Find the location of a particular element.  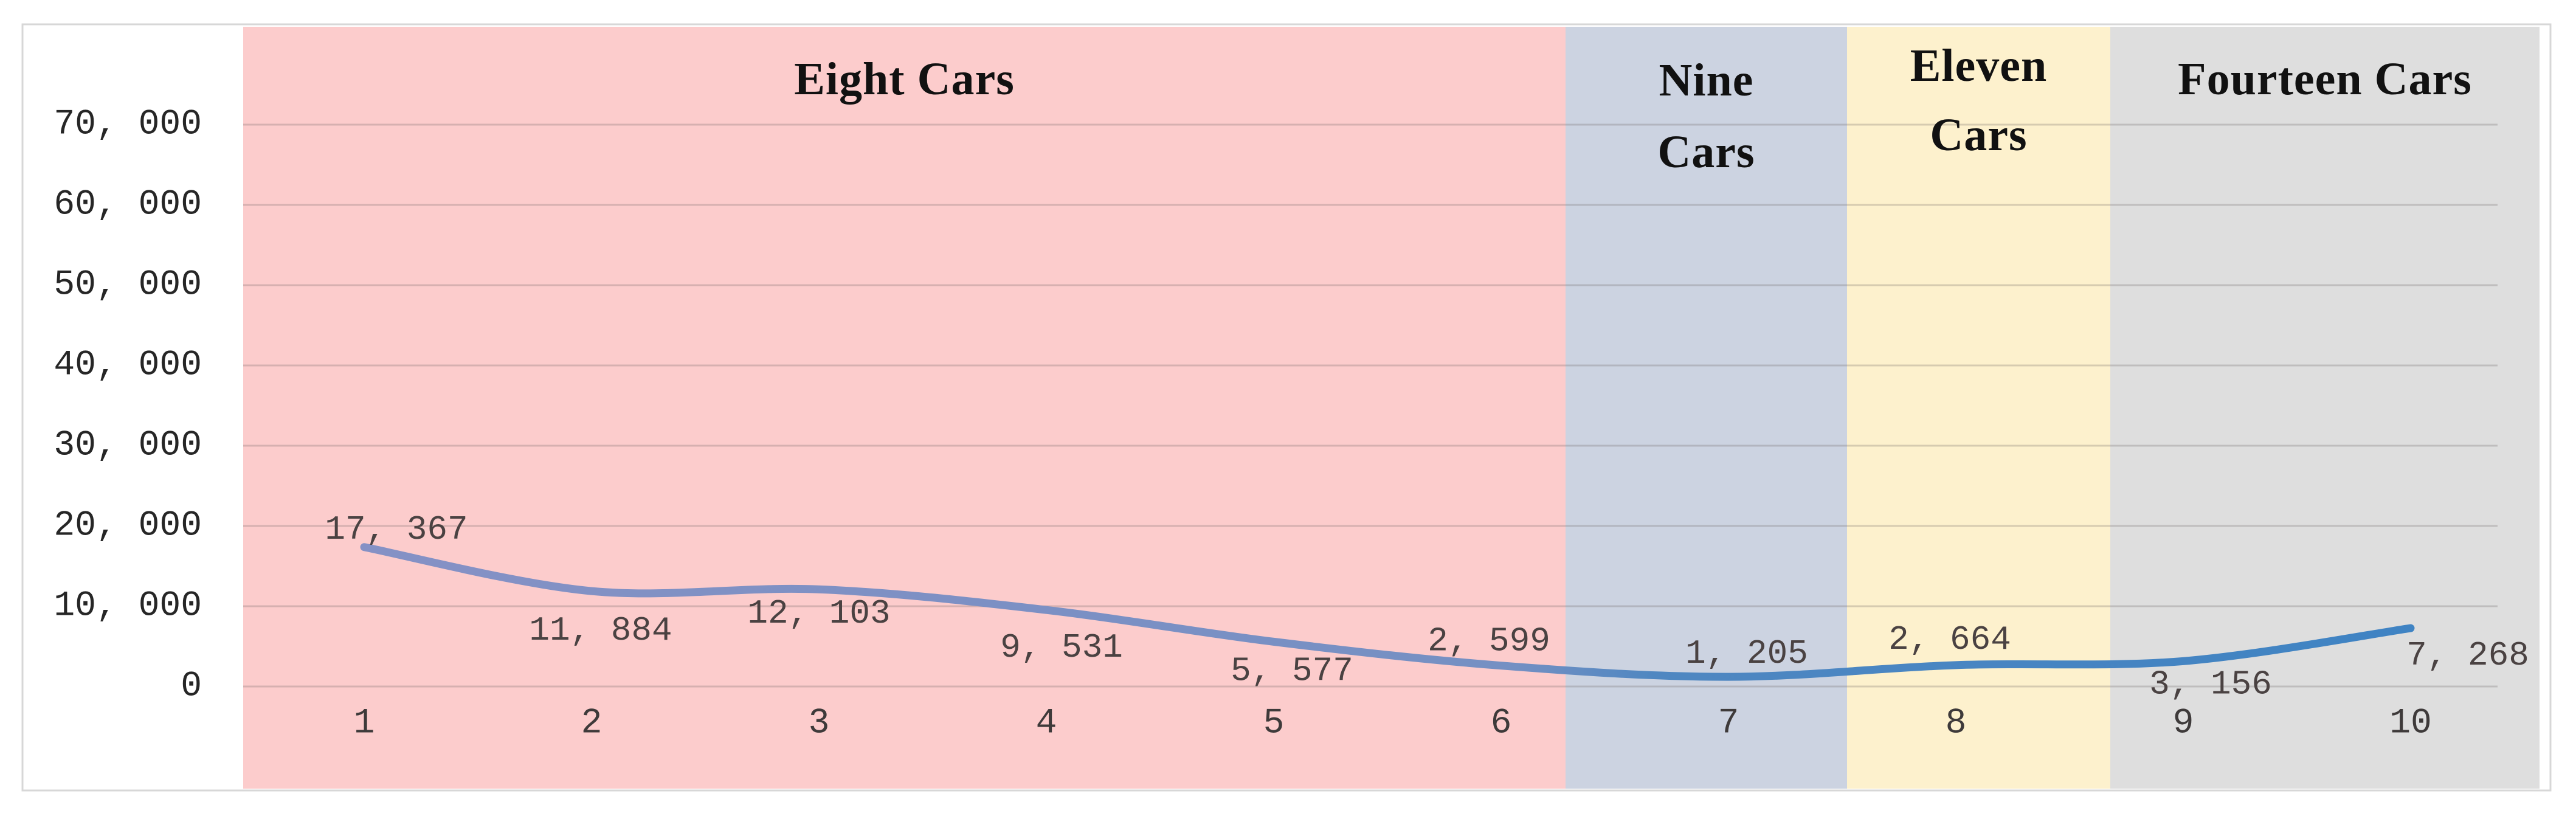

y-tick-label-30000: 30, 000 is located at coordinates (128, 446).